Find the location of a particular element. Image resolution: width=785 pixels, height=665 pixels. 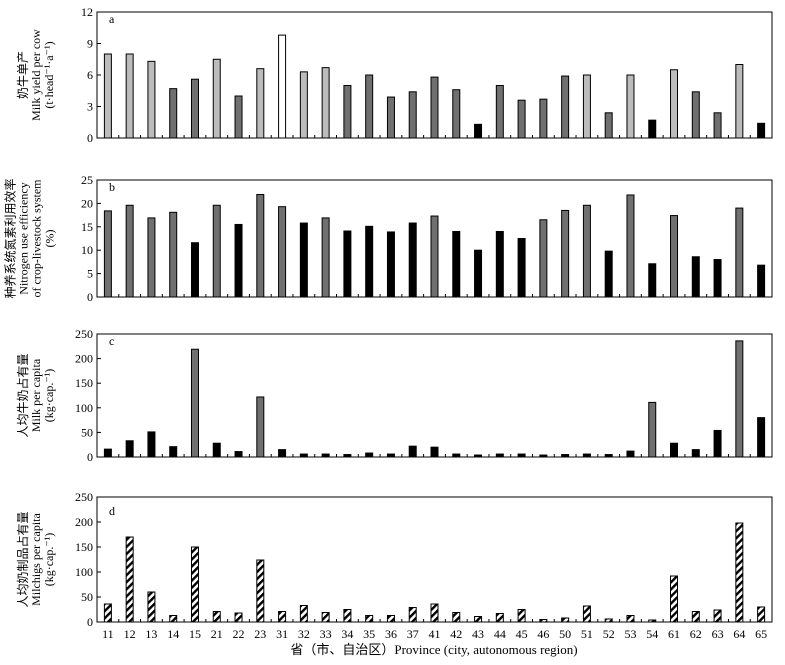

x-tick-label: 22 is located at coordinates (239, 634).